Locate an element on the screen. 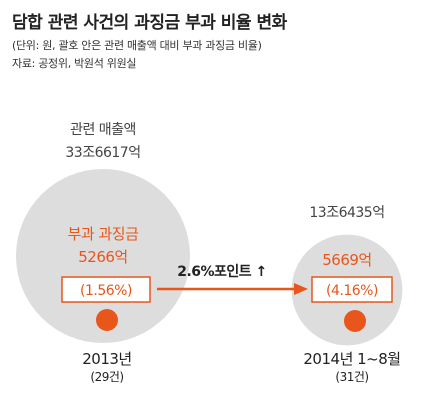 Image resolution: width=432 pixels, height=418 pixels. fine-value-2013: 5266억 is located at coordinates (102, 257).